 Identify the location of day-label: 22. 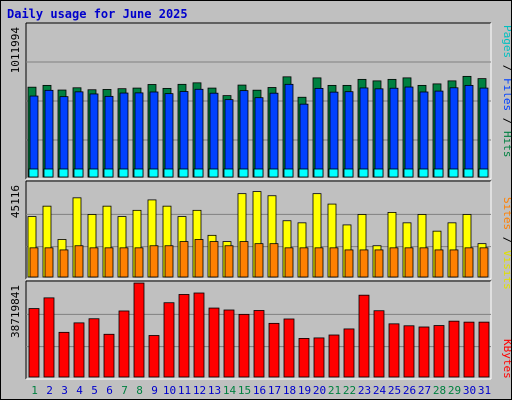
(349, 390).